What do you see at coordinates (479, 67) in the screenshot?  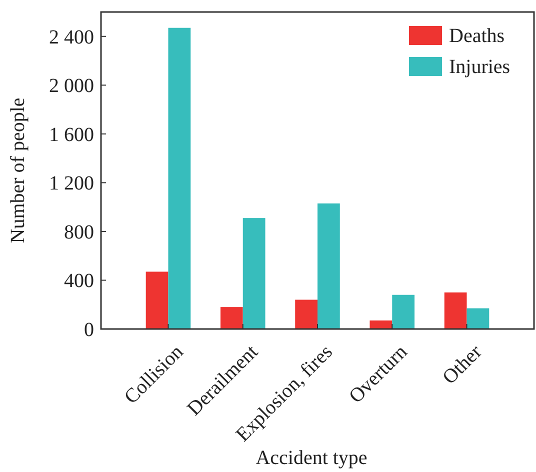 I see `legend-label: Injuries` at bounding box center [479, 67].